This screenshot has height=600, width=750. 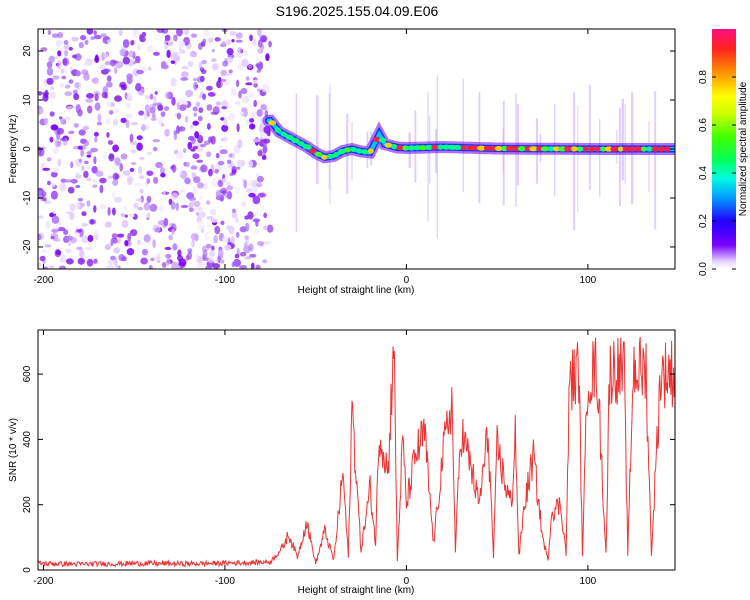 I want to click on colorbar-ticks: 0.0 0.2 0.4 0.6 0.8, so click(x=717, y=173).